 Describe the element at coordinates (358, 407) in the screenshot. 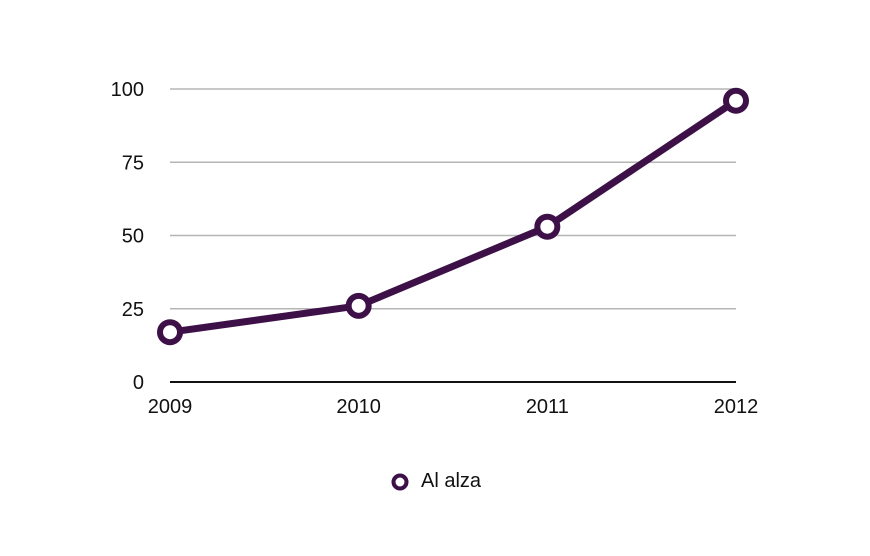

I see `x-tick-label: 2010` at that location.